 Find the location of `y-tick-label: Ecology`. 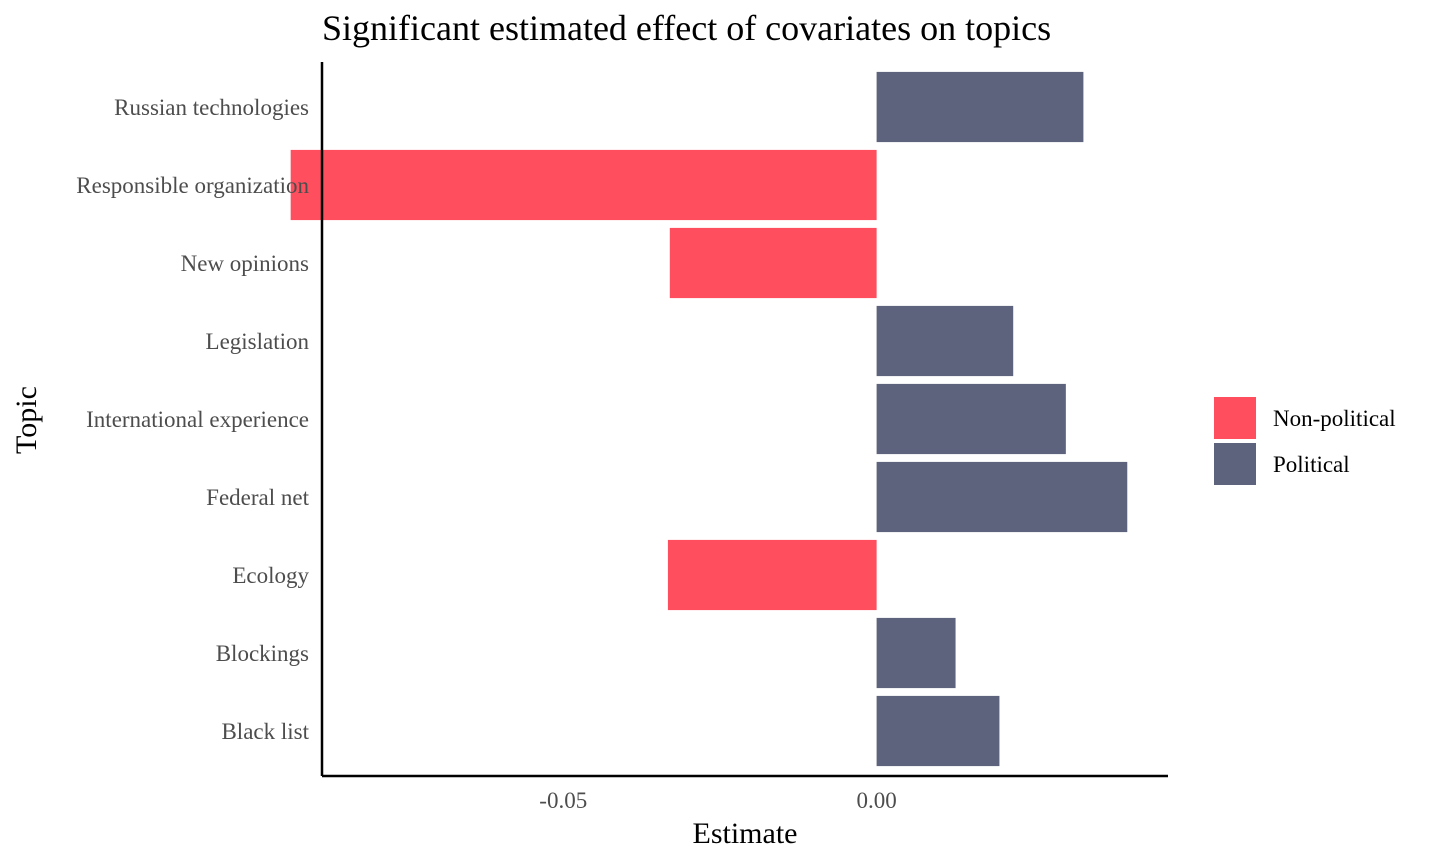

y-tick-label: Ecology is located at coordinates (270, 575).